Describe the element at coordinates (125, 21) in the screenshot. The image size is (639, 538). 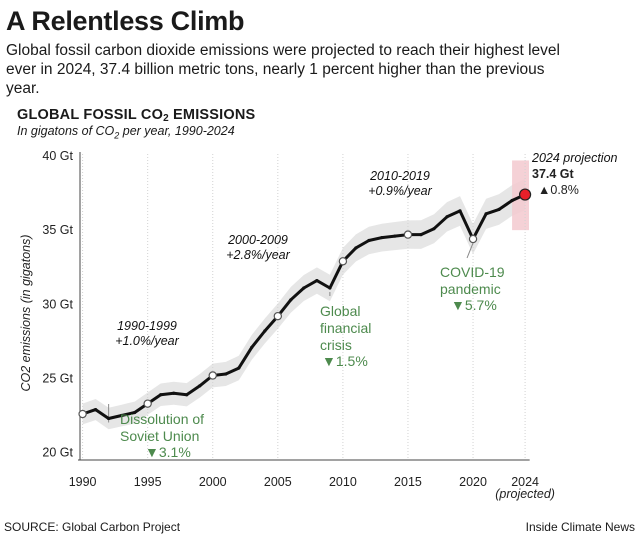
I see `page-title: A Relentless Climb` at that location.